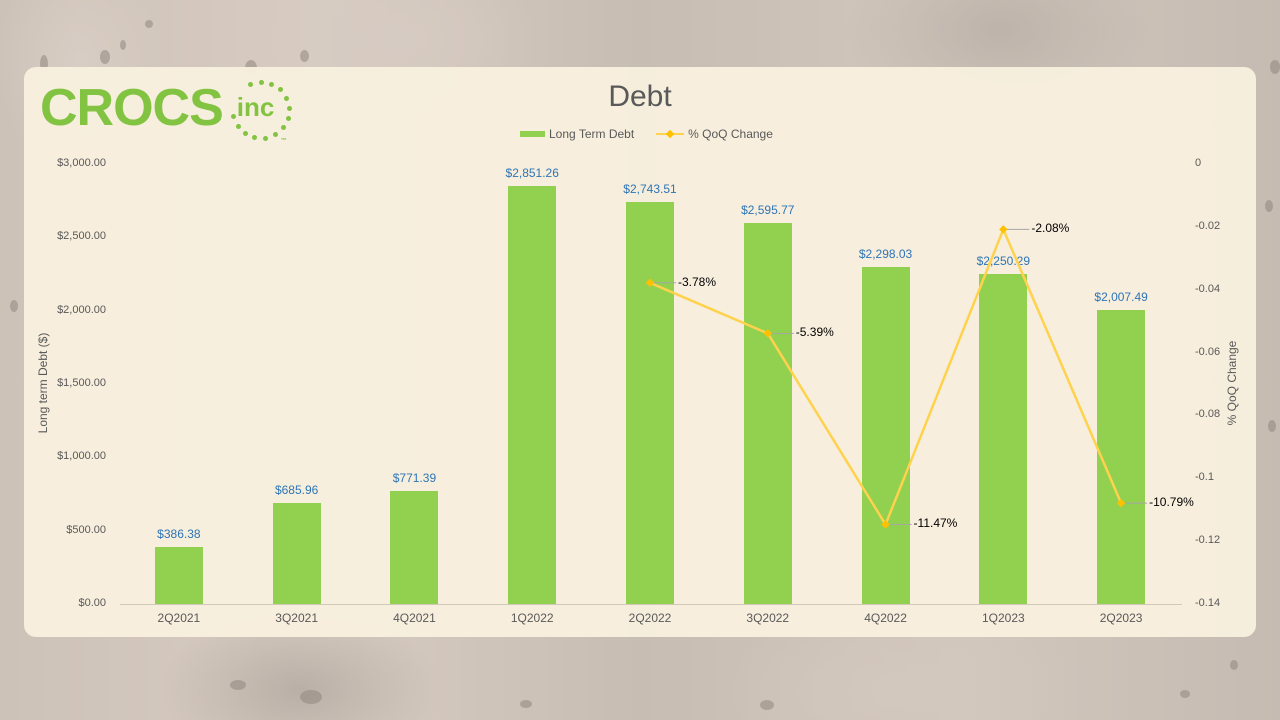  I want to click on chart-legend: Long Term Debt % QoQ Change, so click(646, 134).